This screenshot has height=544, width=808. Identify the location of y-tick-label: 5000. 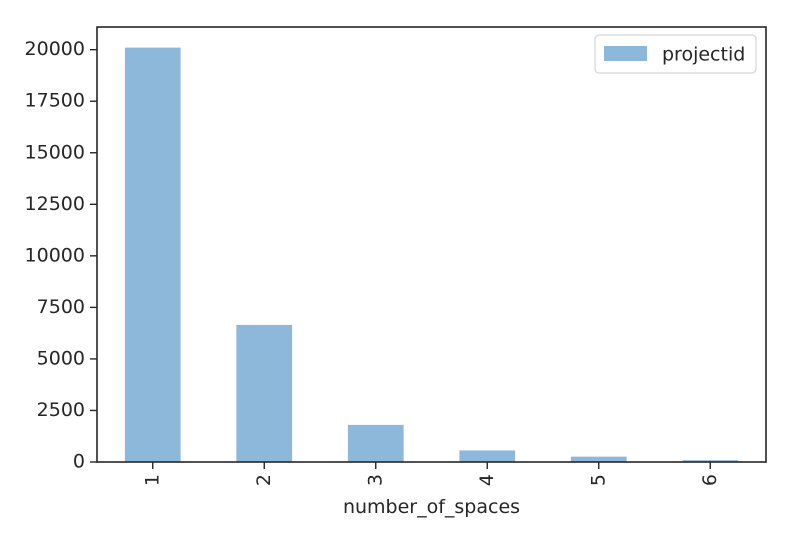
(61, 358).